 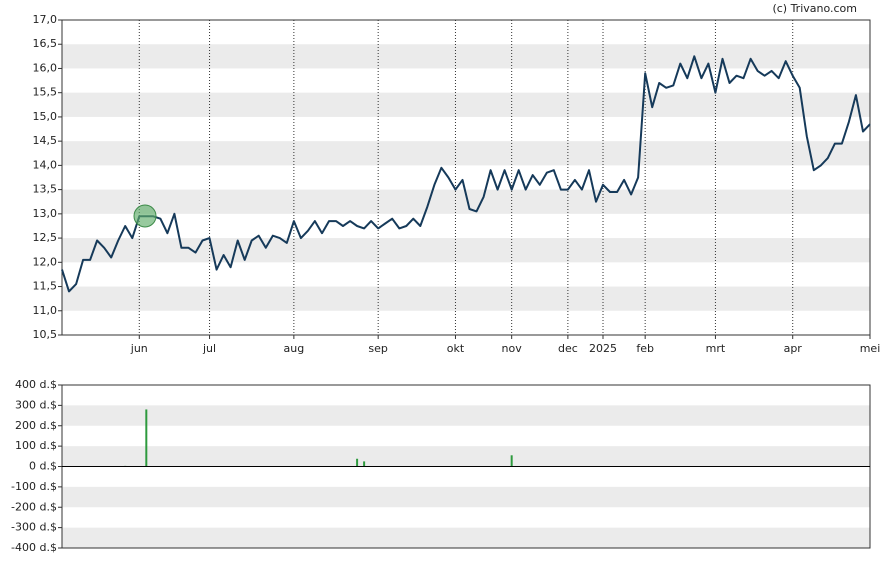 What do you see at coordinates (814, 8) in the screenshot?
I see `source: (c) Trivano.com` at bounding box center [814, 8].